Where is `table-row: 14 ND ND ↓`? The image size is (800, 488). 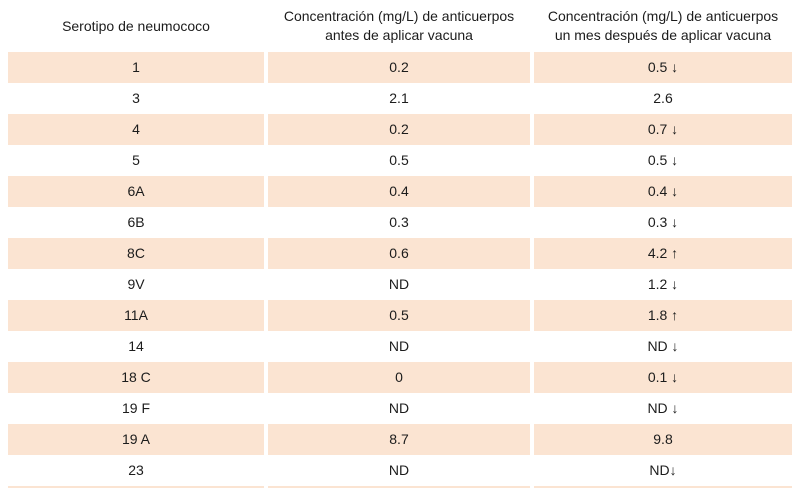
table-row: 14 ND ND ↓ is located at coordinates (400, 346).